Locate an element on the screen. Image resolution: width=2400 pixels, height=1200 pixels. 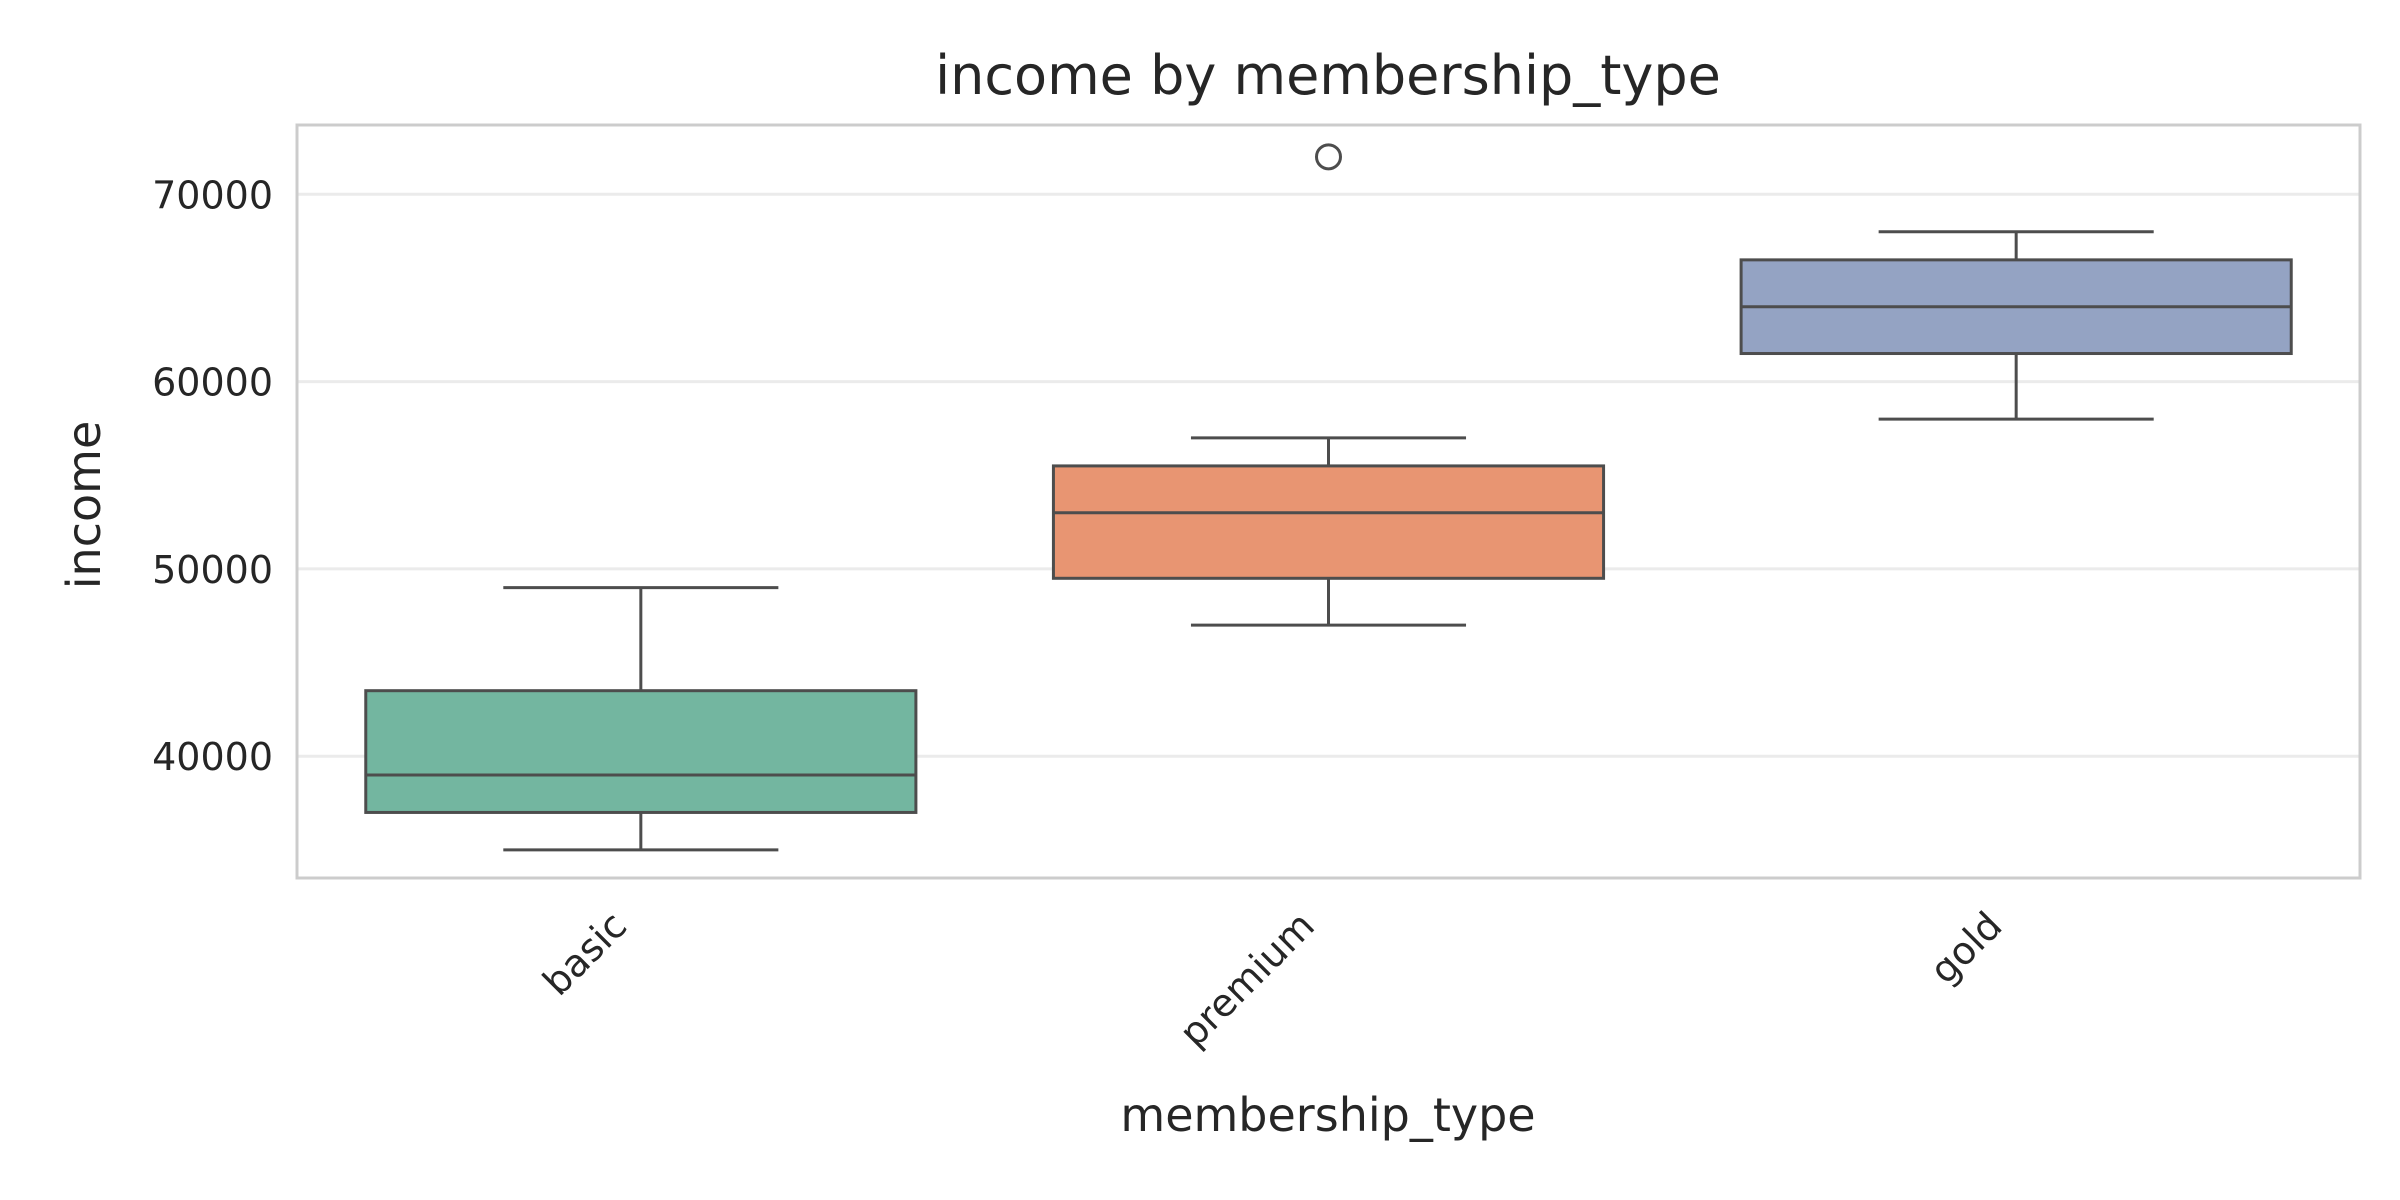
y-tick-label: 60000 is located at coordinates (212, 383).